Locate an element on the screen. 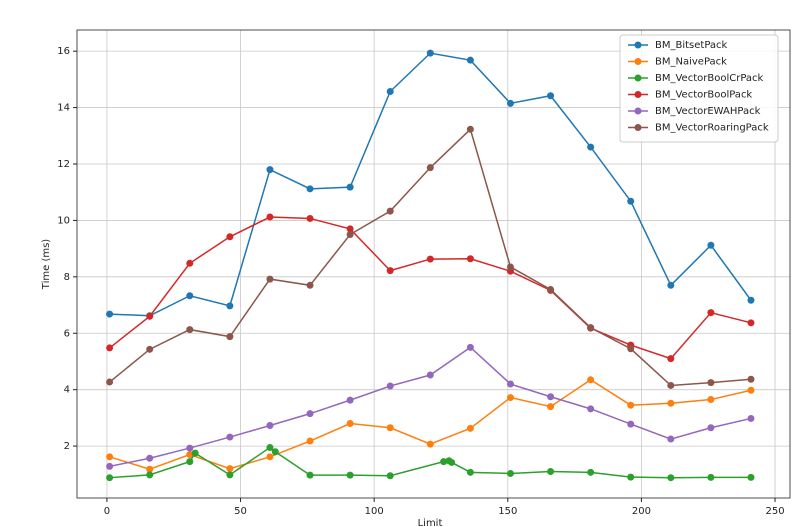  y-tick-label: 14 is located at coordinates (63, 108).